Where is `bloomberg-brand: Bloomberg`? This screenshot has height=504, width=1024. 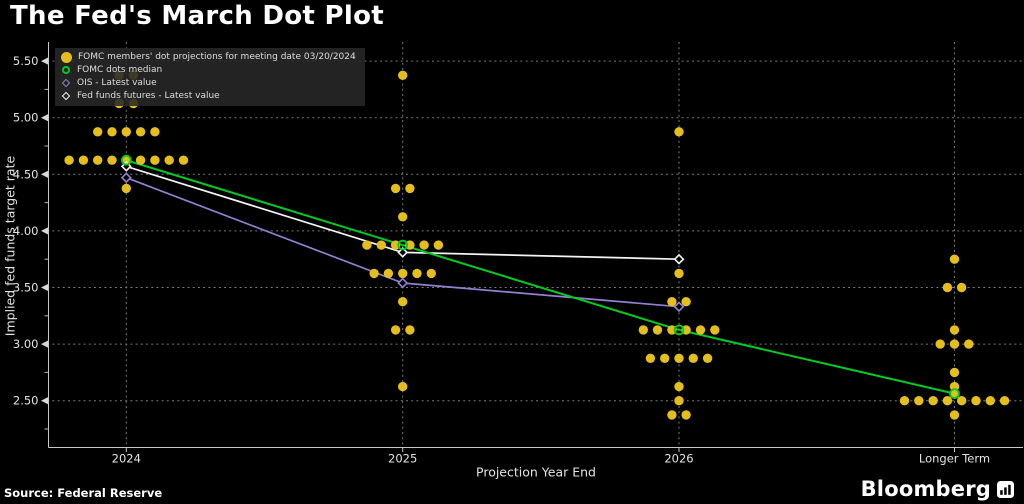
bloomberg-brand: Bloomberg is located at coordinates (937, 489).